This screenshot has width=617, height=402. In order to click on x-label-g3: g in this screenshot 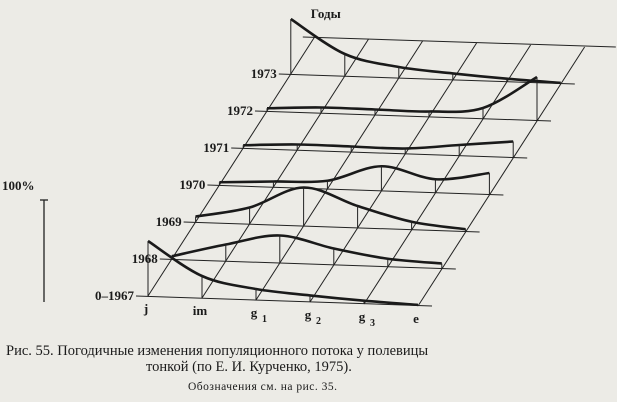, I will do `click(362, 316)`.